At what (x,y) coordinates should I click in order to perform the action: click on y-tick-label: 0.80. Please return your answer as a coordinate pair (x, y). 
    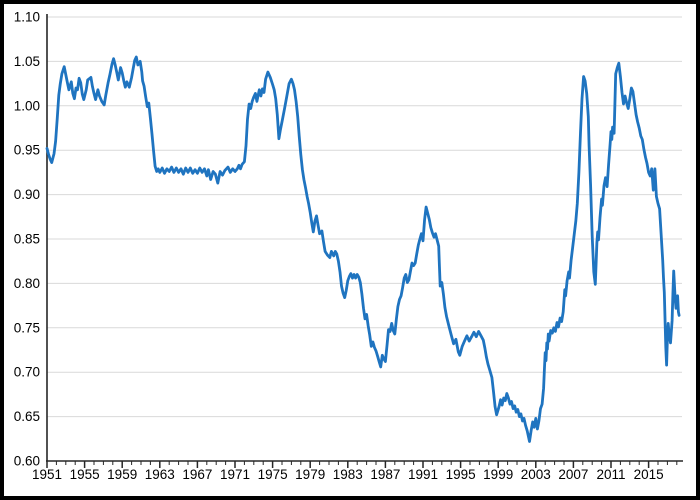
    Looking at the image, I should click on (27, 283).